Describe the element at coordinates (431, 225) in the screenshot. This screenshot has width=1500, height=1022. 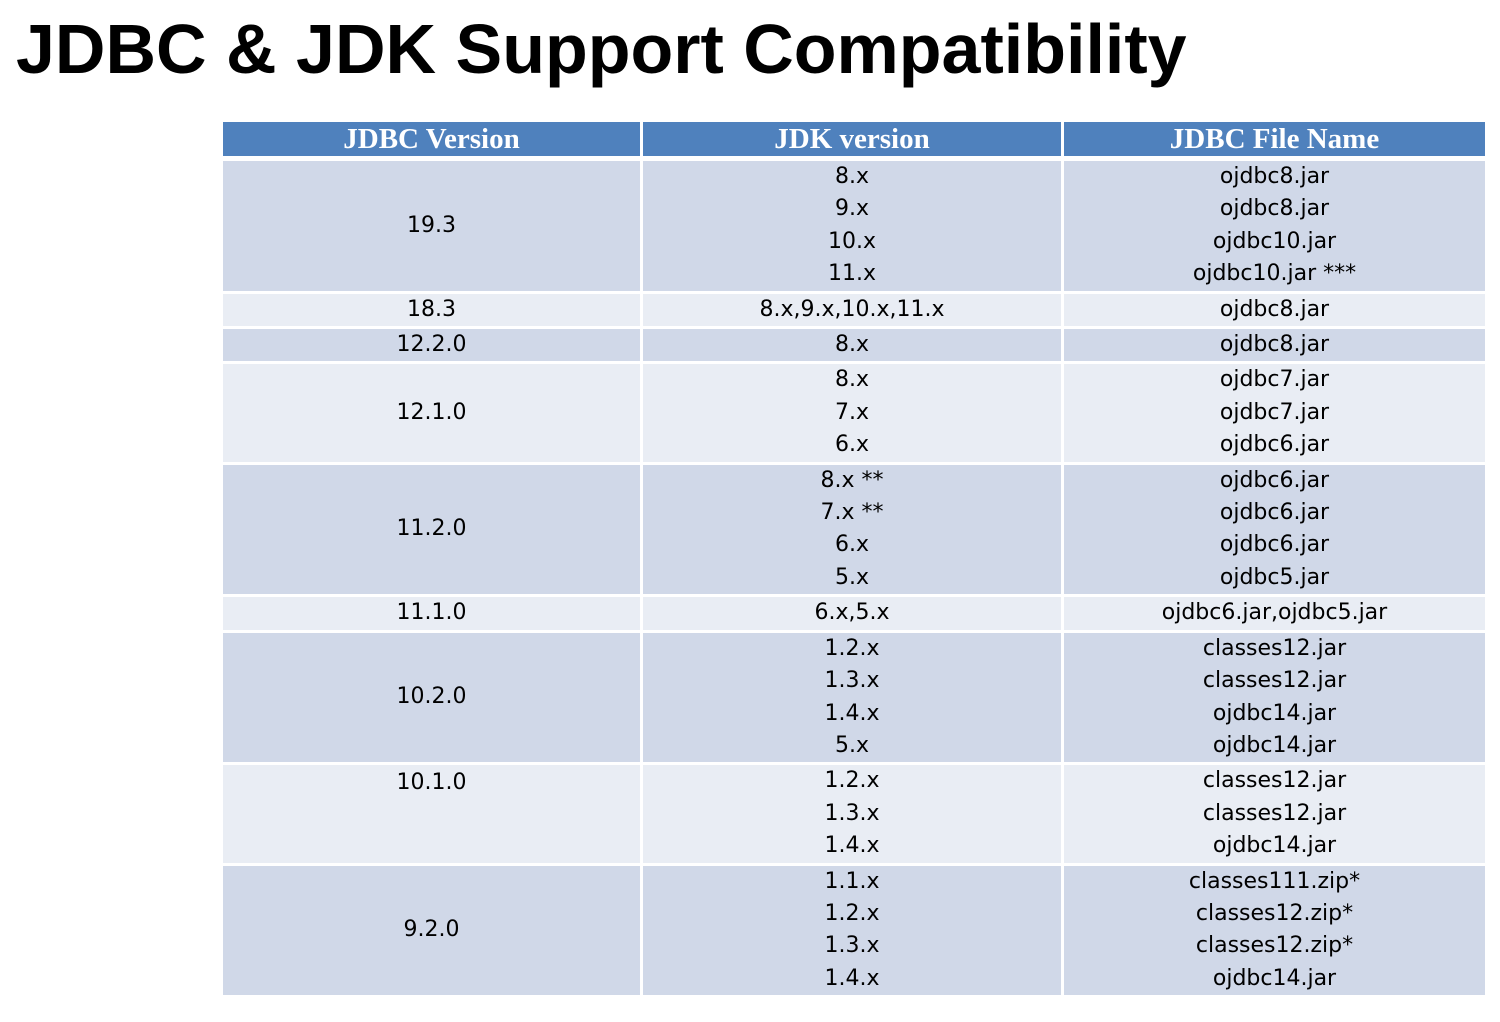
I see `jdbc-version: 19.3` at that location.